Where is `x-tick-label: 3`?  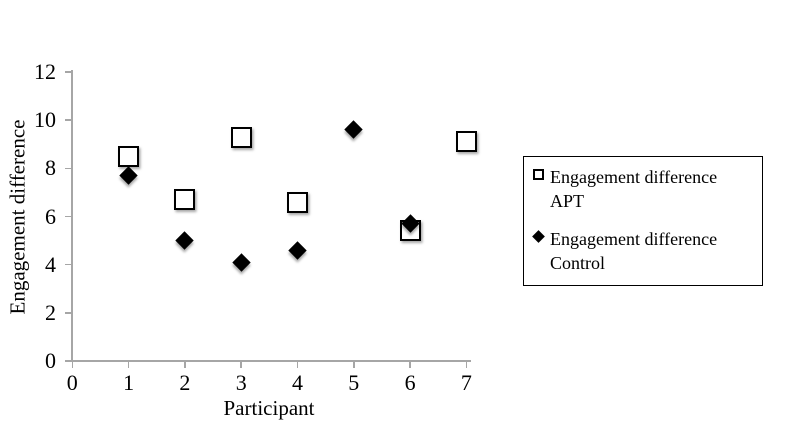
x-tick-label: 3 is located at coordinates (241, 382).